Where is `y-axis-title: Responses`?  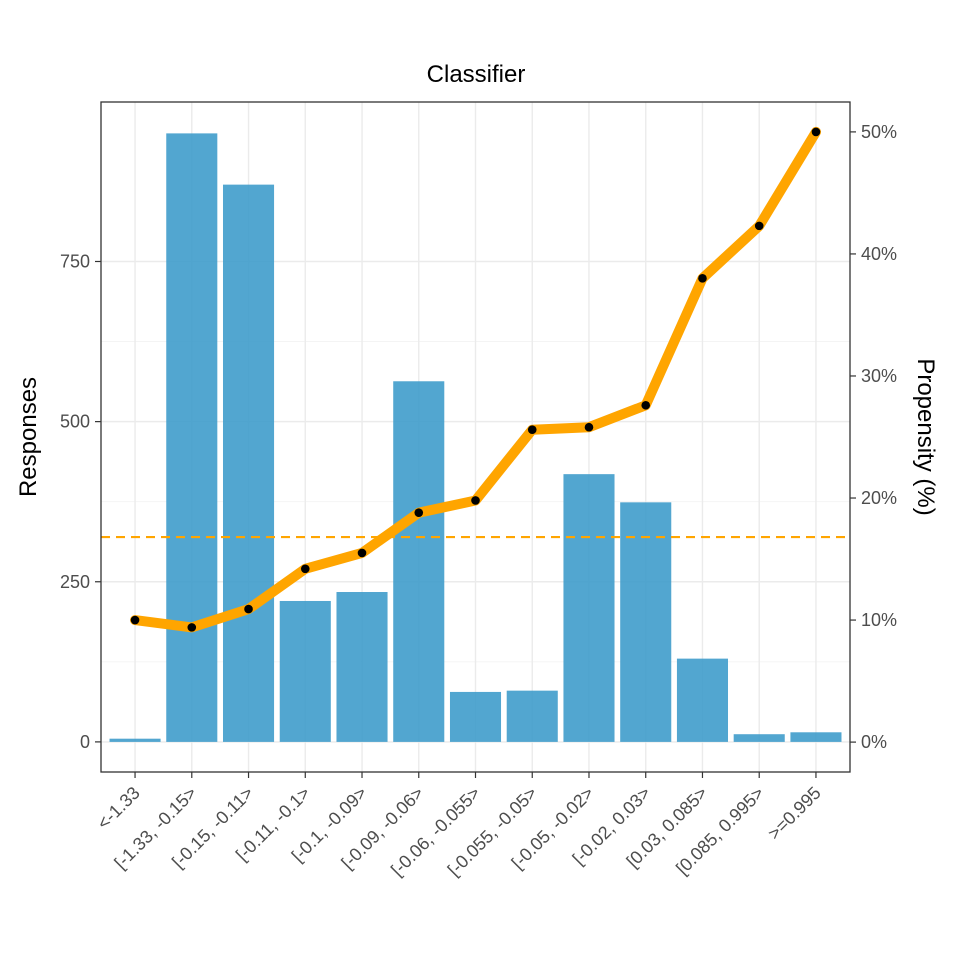 y-axis-title: Responses is located at coordinates (28, 437).